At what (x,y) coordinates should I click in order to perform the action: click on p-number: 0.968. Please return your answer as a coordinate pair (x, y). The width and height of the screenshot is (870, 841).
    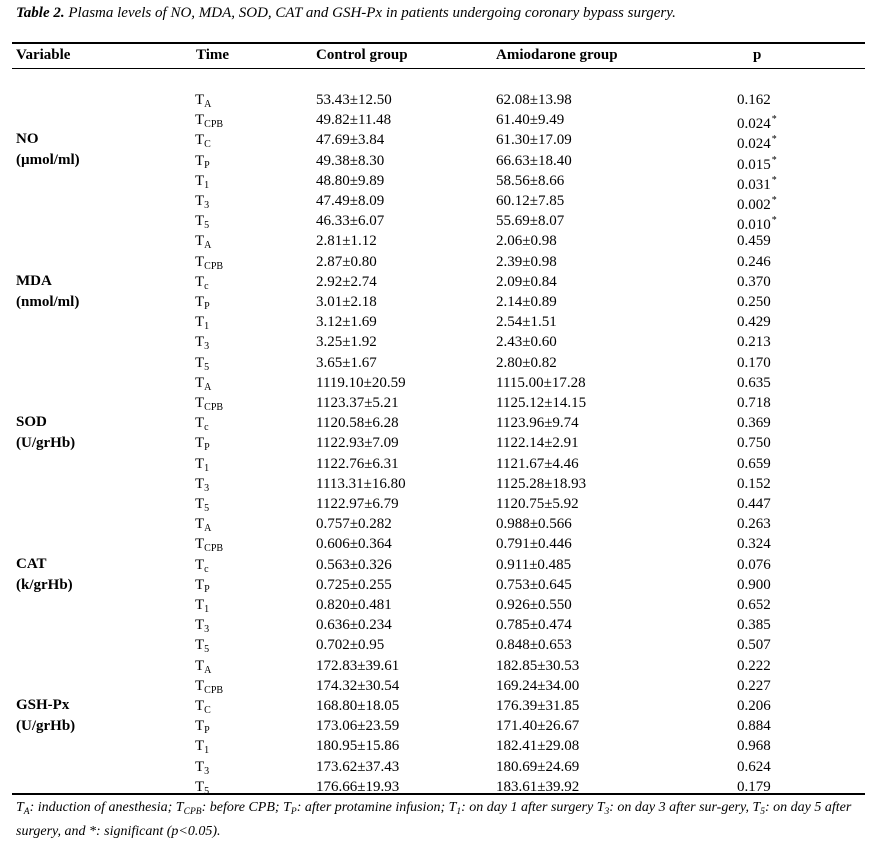
    Looking at the image, I should click on (754, 746).